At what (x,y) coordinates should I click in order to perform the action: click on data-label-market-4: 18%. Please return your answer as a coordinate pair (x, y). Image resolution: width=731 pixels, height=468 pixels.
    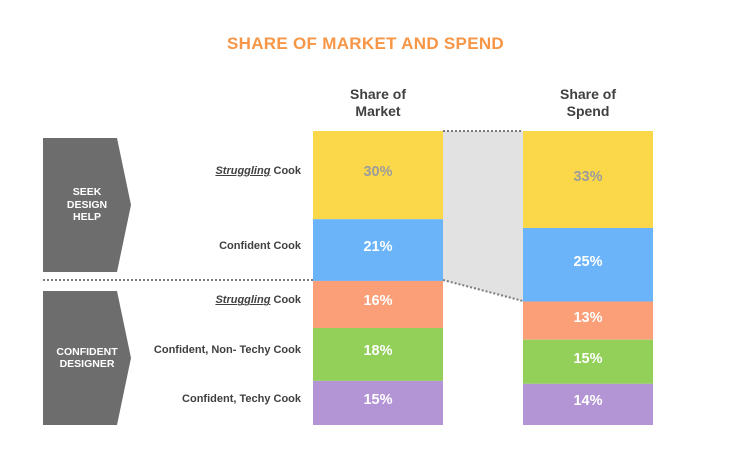
    Looking at the image, I should click on (378, 351).